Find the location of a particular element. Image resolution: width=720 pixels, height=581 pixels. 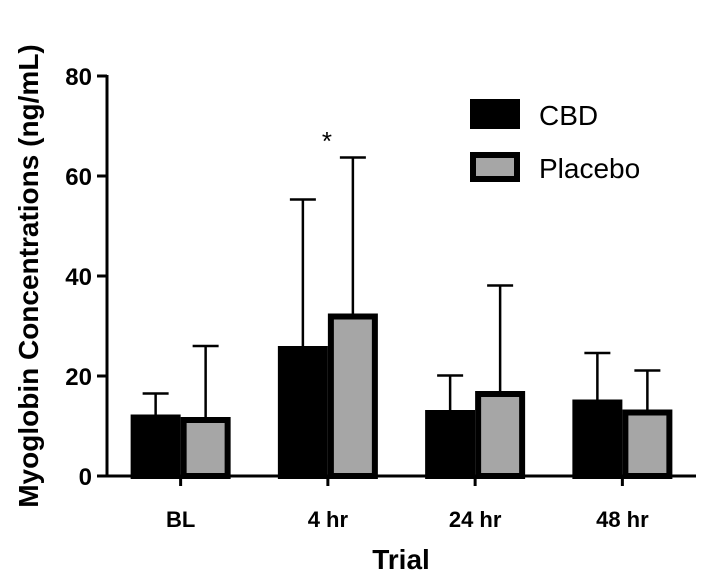

x-axis-title: Trial is located at coordinates (401, 559).